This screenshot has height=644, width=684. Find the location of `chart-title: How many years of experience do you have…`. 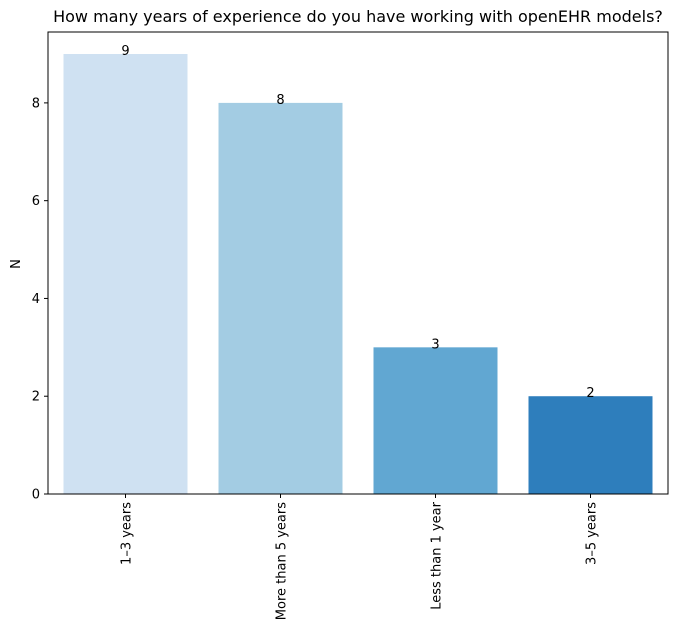

chart-title: How many years of experience do you have… is located at coordinates (358, 16).